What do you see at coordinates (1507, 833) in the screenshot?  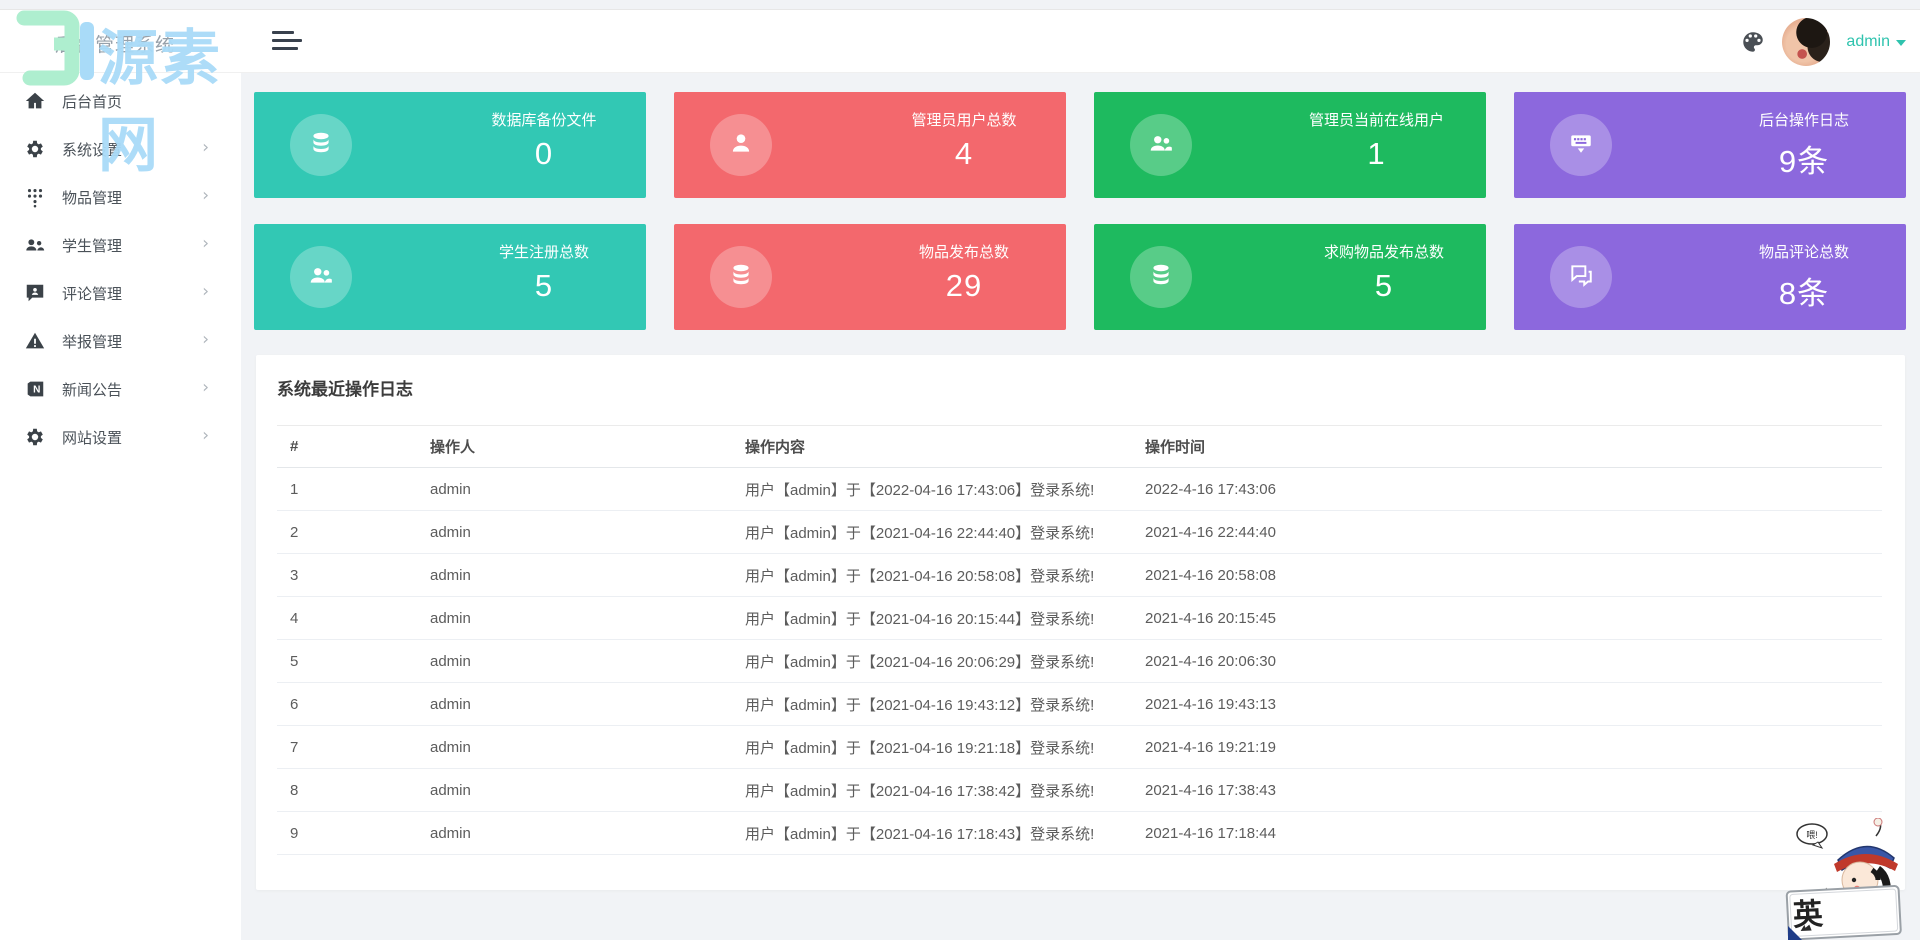 I see `table-cell: 2021-4-16 17:18:44` at bounding box center [1507, 833].